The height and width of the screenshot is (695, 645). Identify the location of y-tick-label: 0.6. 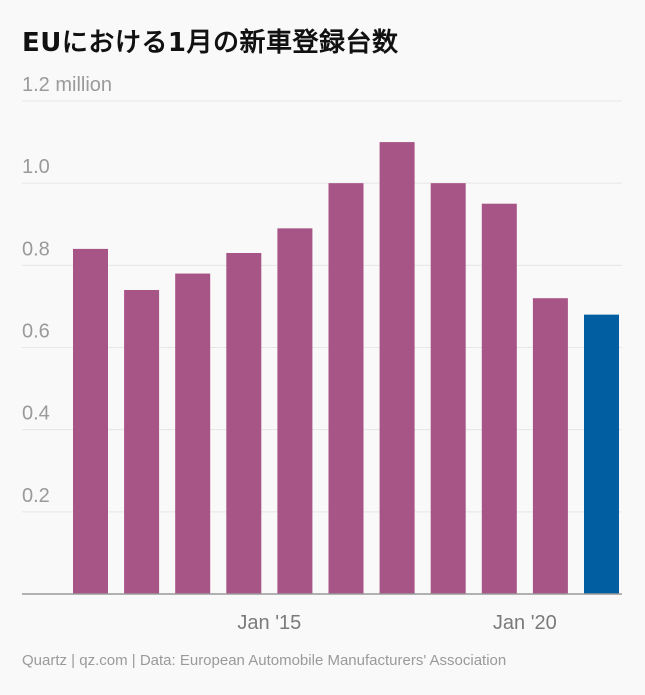
(36, 332).